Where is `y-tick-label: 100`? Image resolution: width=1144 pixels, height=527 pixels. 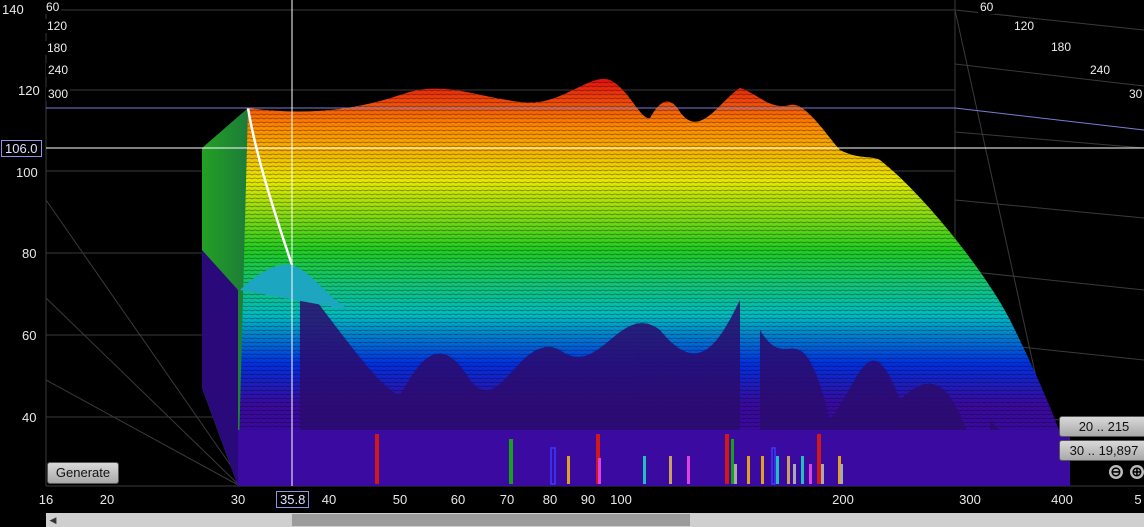 y-tick-label: 100 is located at coordinates (27, 172).